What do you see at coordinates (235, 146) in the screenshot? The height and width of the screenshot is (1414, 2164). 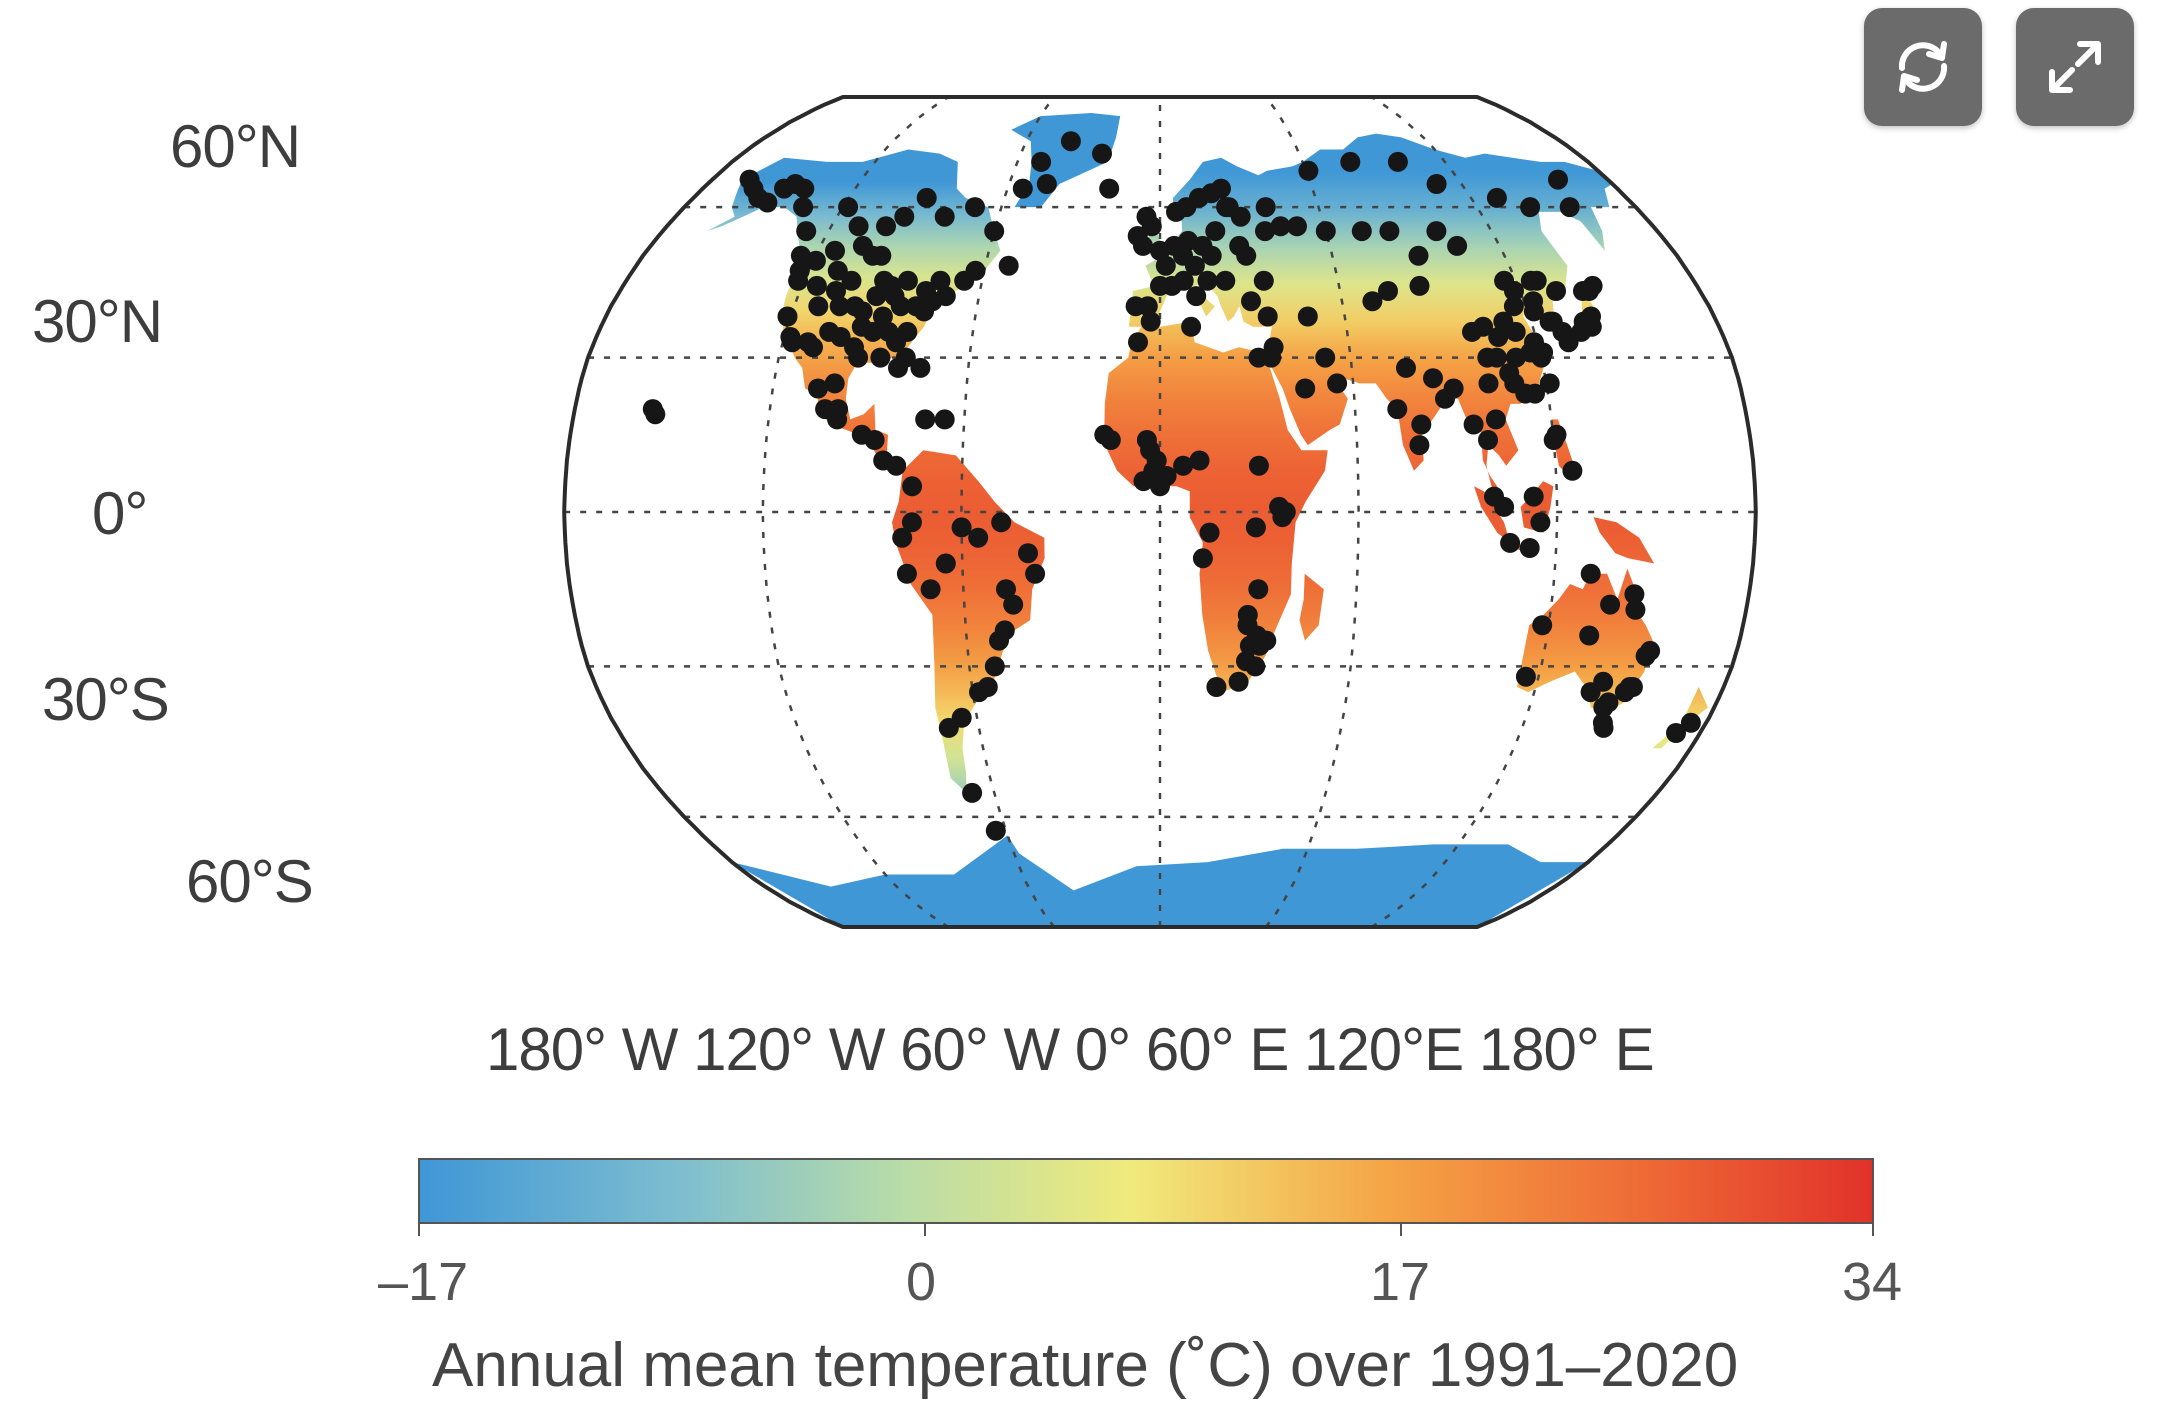 I see `lat-label-60n: 60°N` at bounding box center [235, 146].